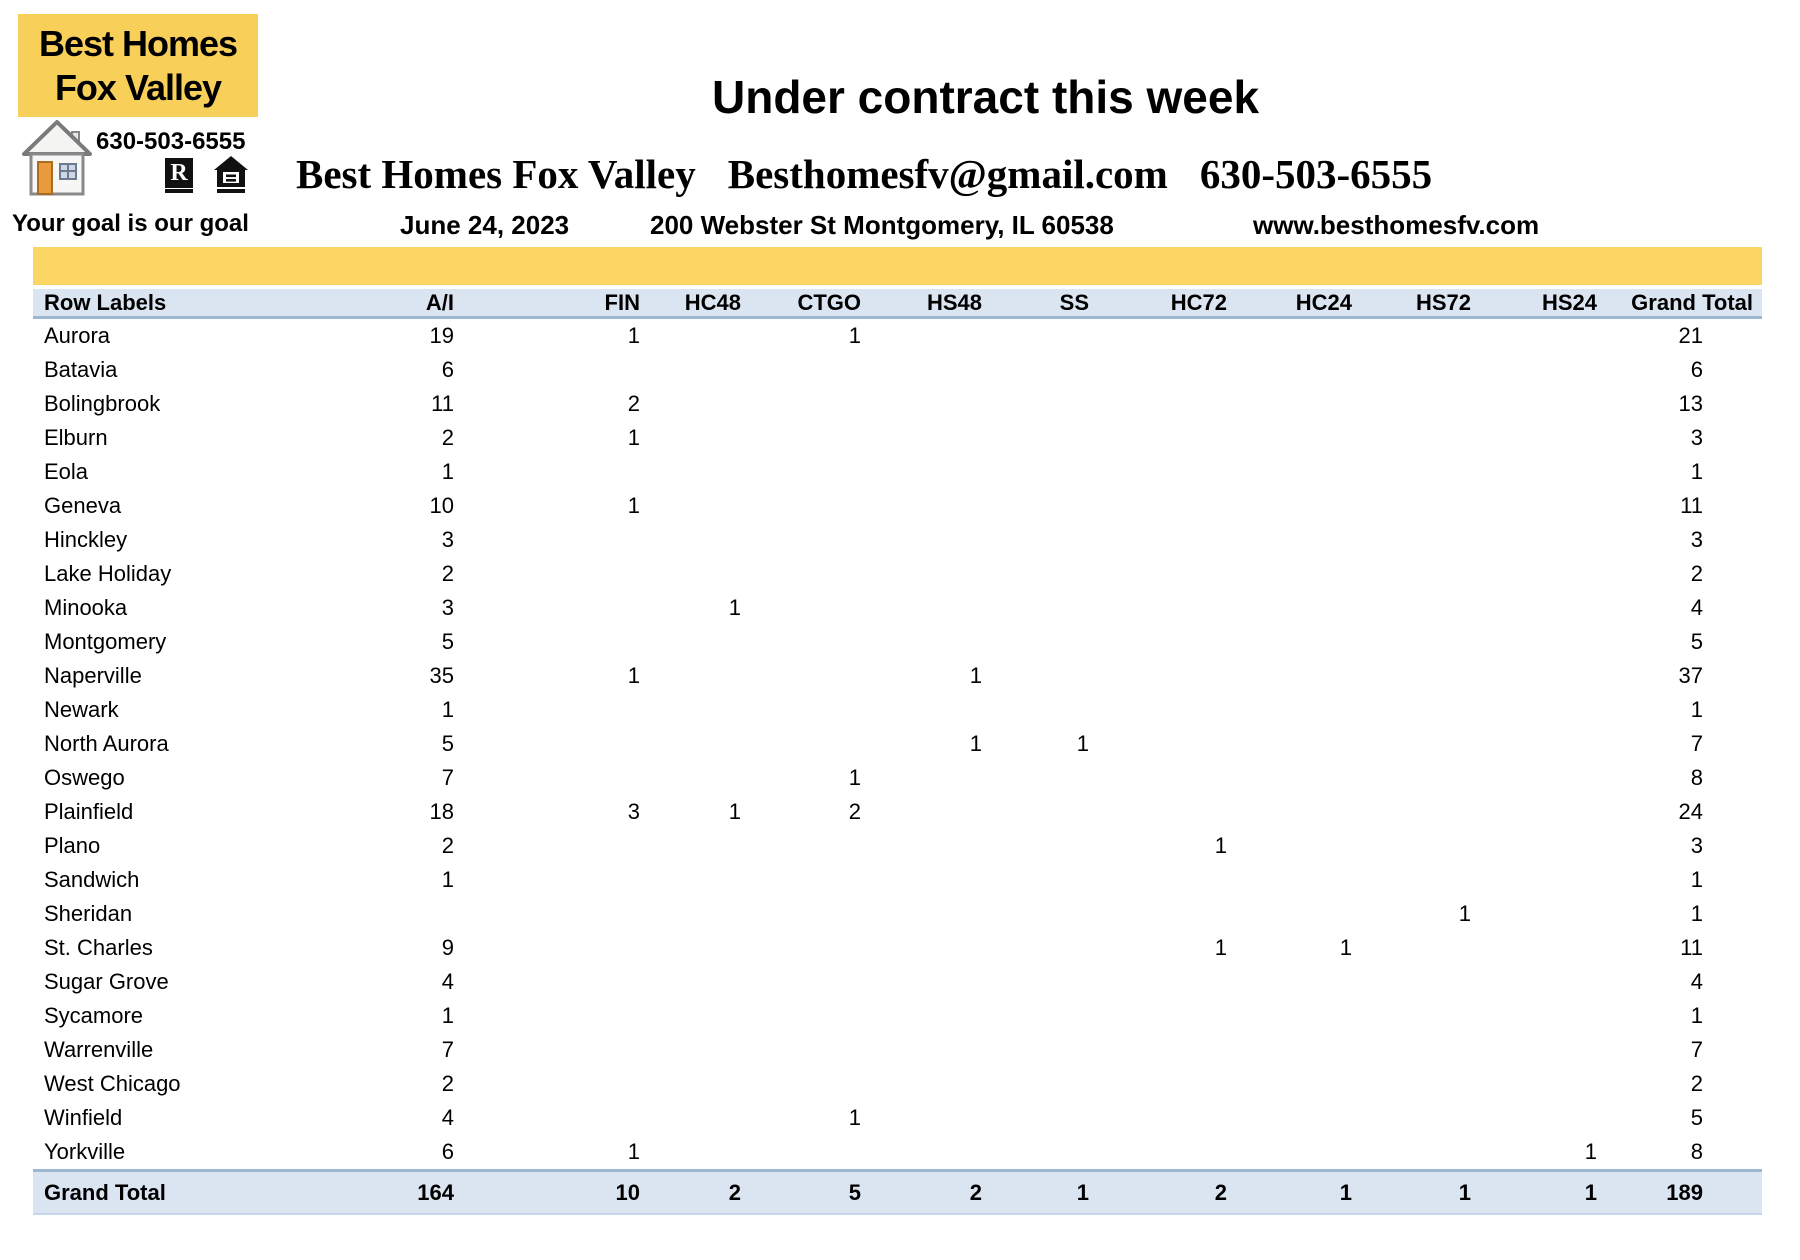 Image resolution: width=1800 pixels, height=1260 pixels. Describe the element at coordinates (180, 176) in the screenshot. I see `realtor-r-icon: R` at that location.